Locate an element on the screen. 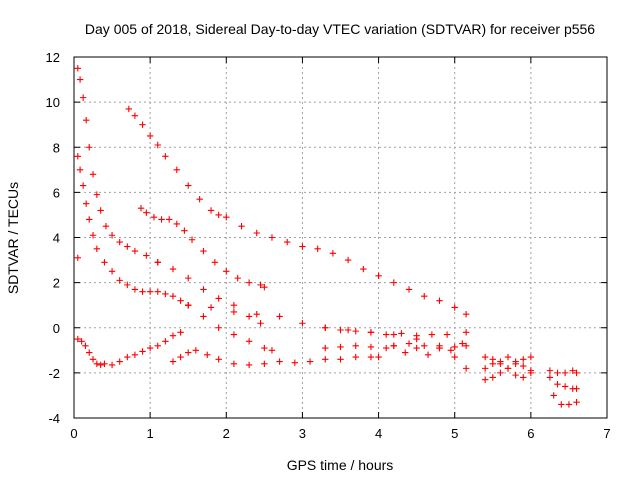 The width and height of the screenshot is (640, 480). y-tick-label: 10 is located at coordinates (53, 102).